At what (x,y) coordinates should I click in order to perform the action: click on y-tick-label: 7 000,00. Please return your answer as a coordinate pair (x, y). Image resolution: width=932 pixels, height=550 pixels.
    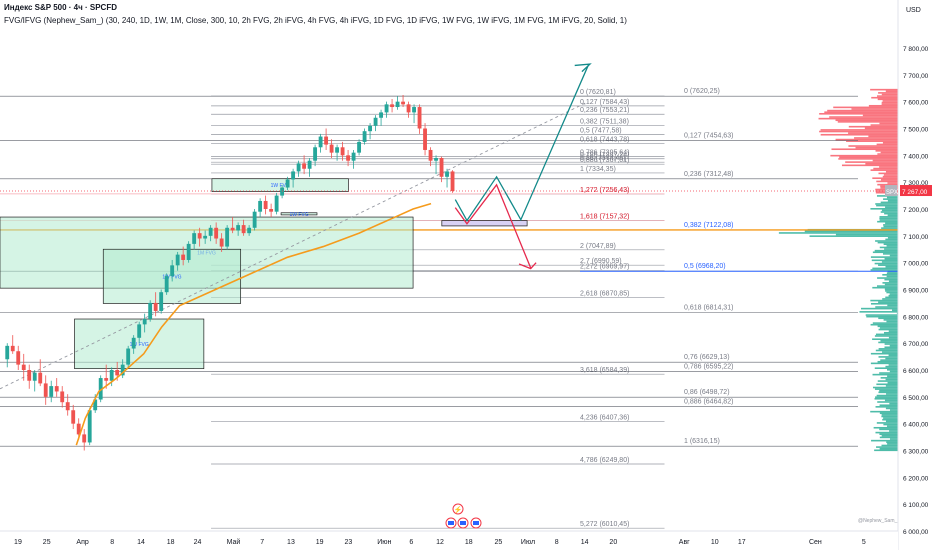
    Looking at the image, I should click on (916, 264).